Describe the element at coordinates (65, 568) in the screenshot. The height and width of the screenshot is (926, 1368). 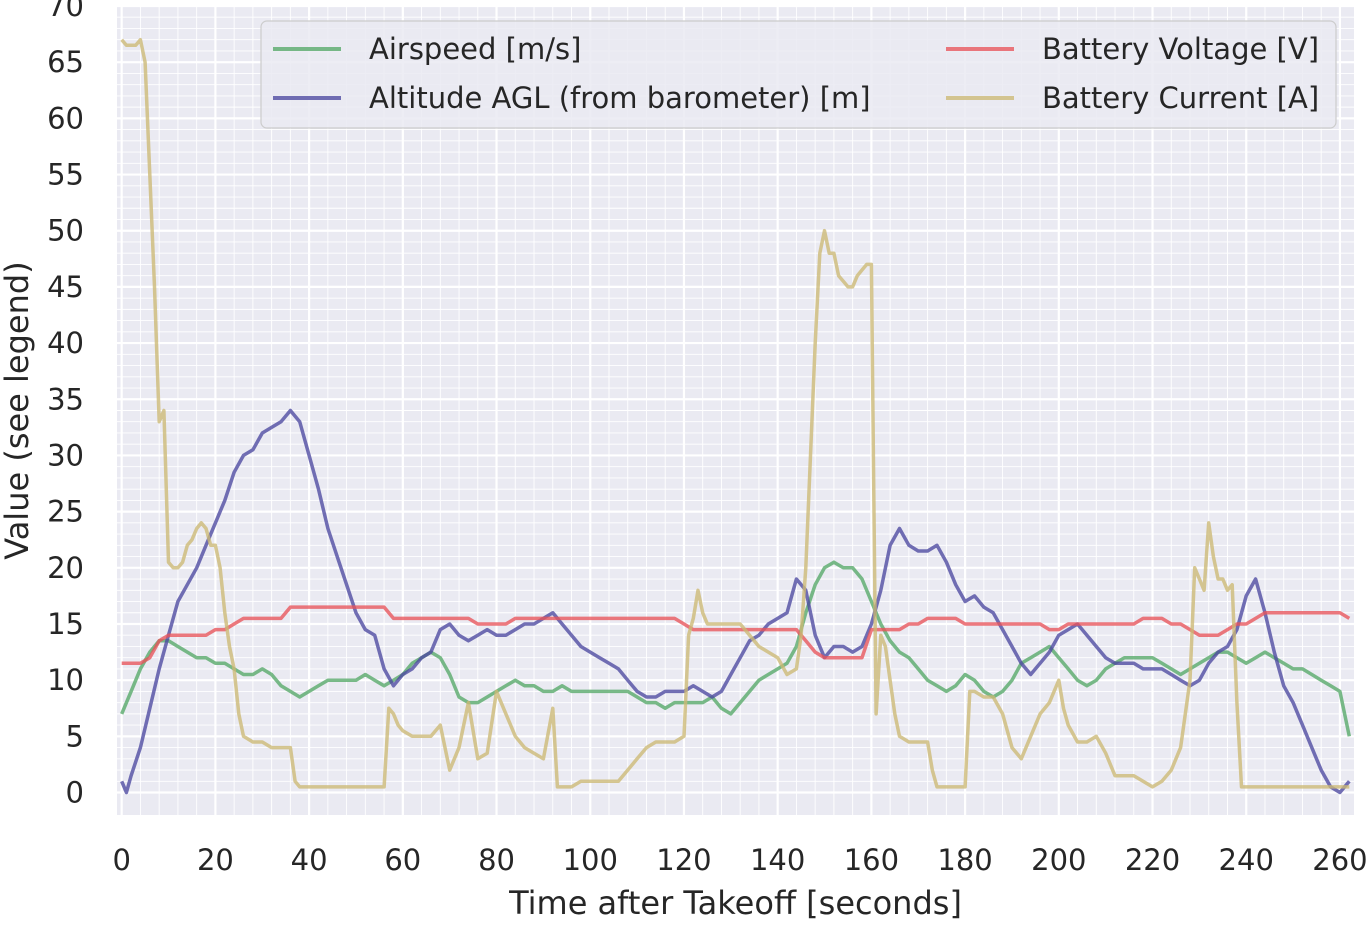
I see `y-tick-label: 20` at that location.